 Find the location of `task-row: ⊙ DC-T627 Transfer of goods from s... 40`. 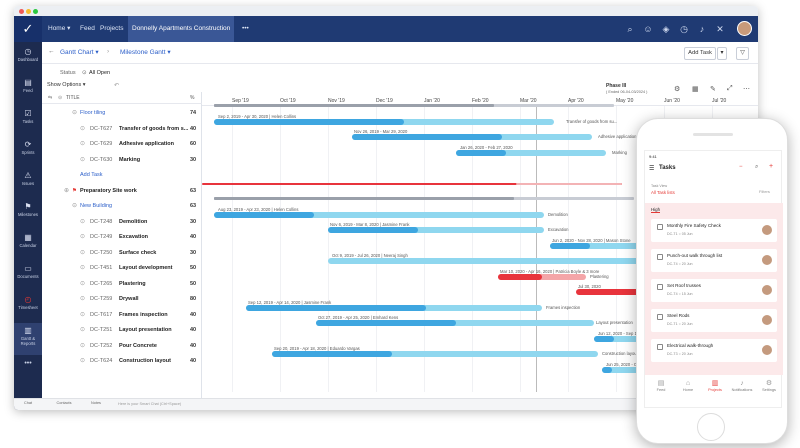

task-row: ⊙ DC-T627 Transfer of goods from s... 40 is located at coordinates (122, 130).